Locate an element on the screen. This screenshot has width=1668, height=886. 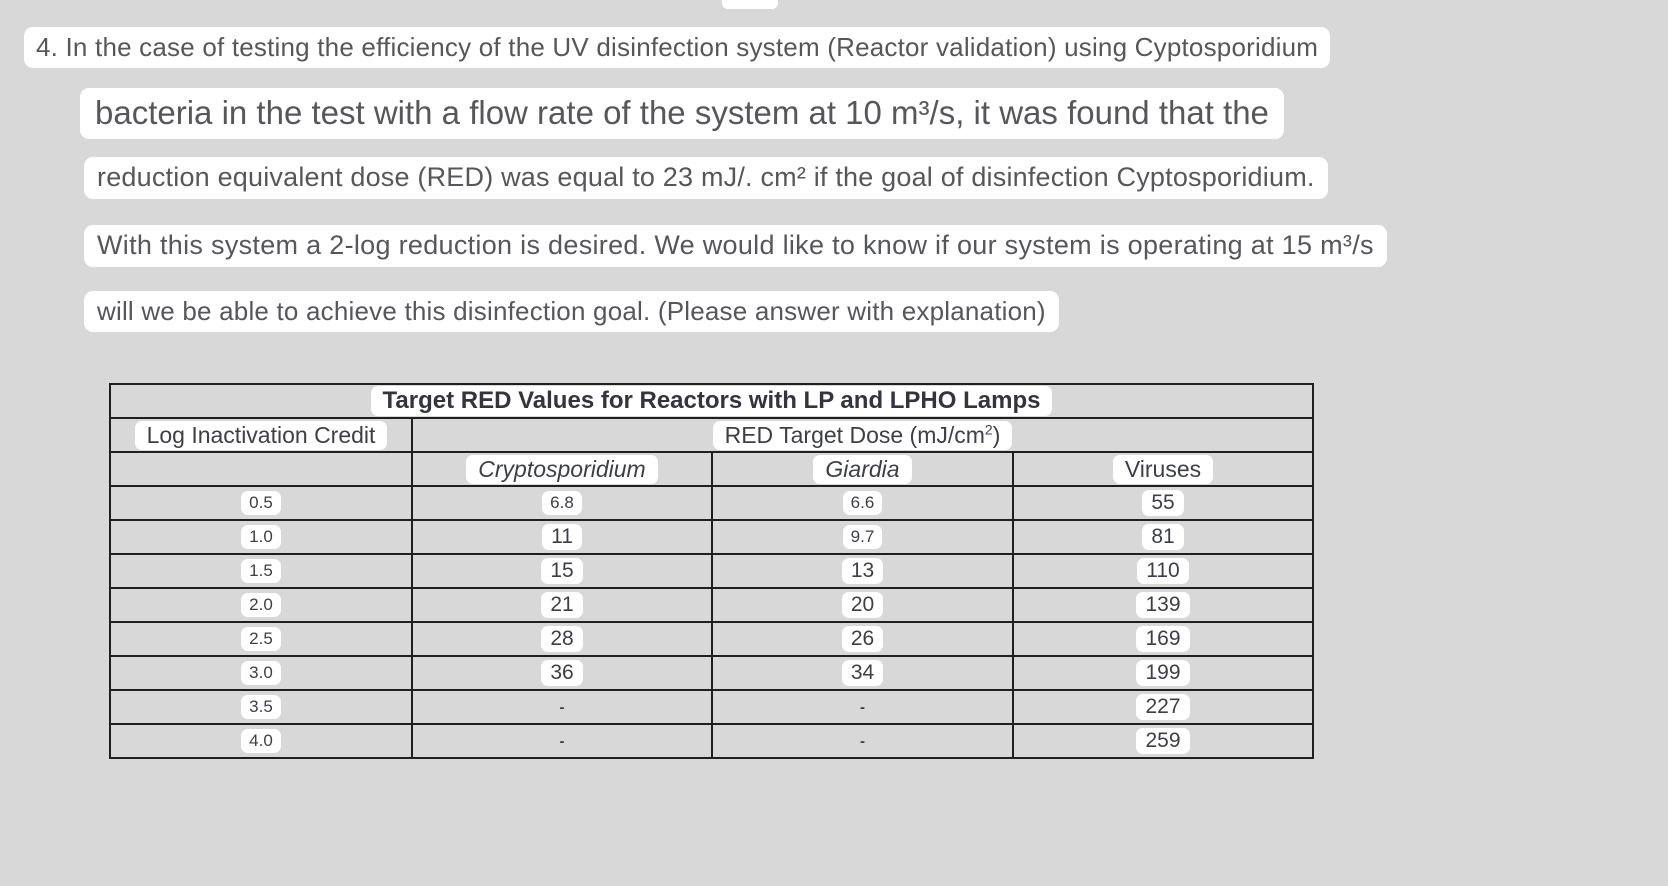
red-target-dose-header-cell: RED Target Dose (mJ/cm2) is located at coordinates (862, 435).